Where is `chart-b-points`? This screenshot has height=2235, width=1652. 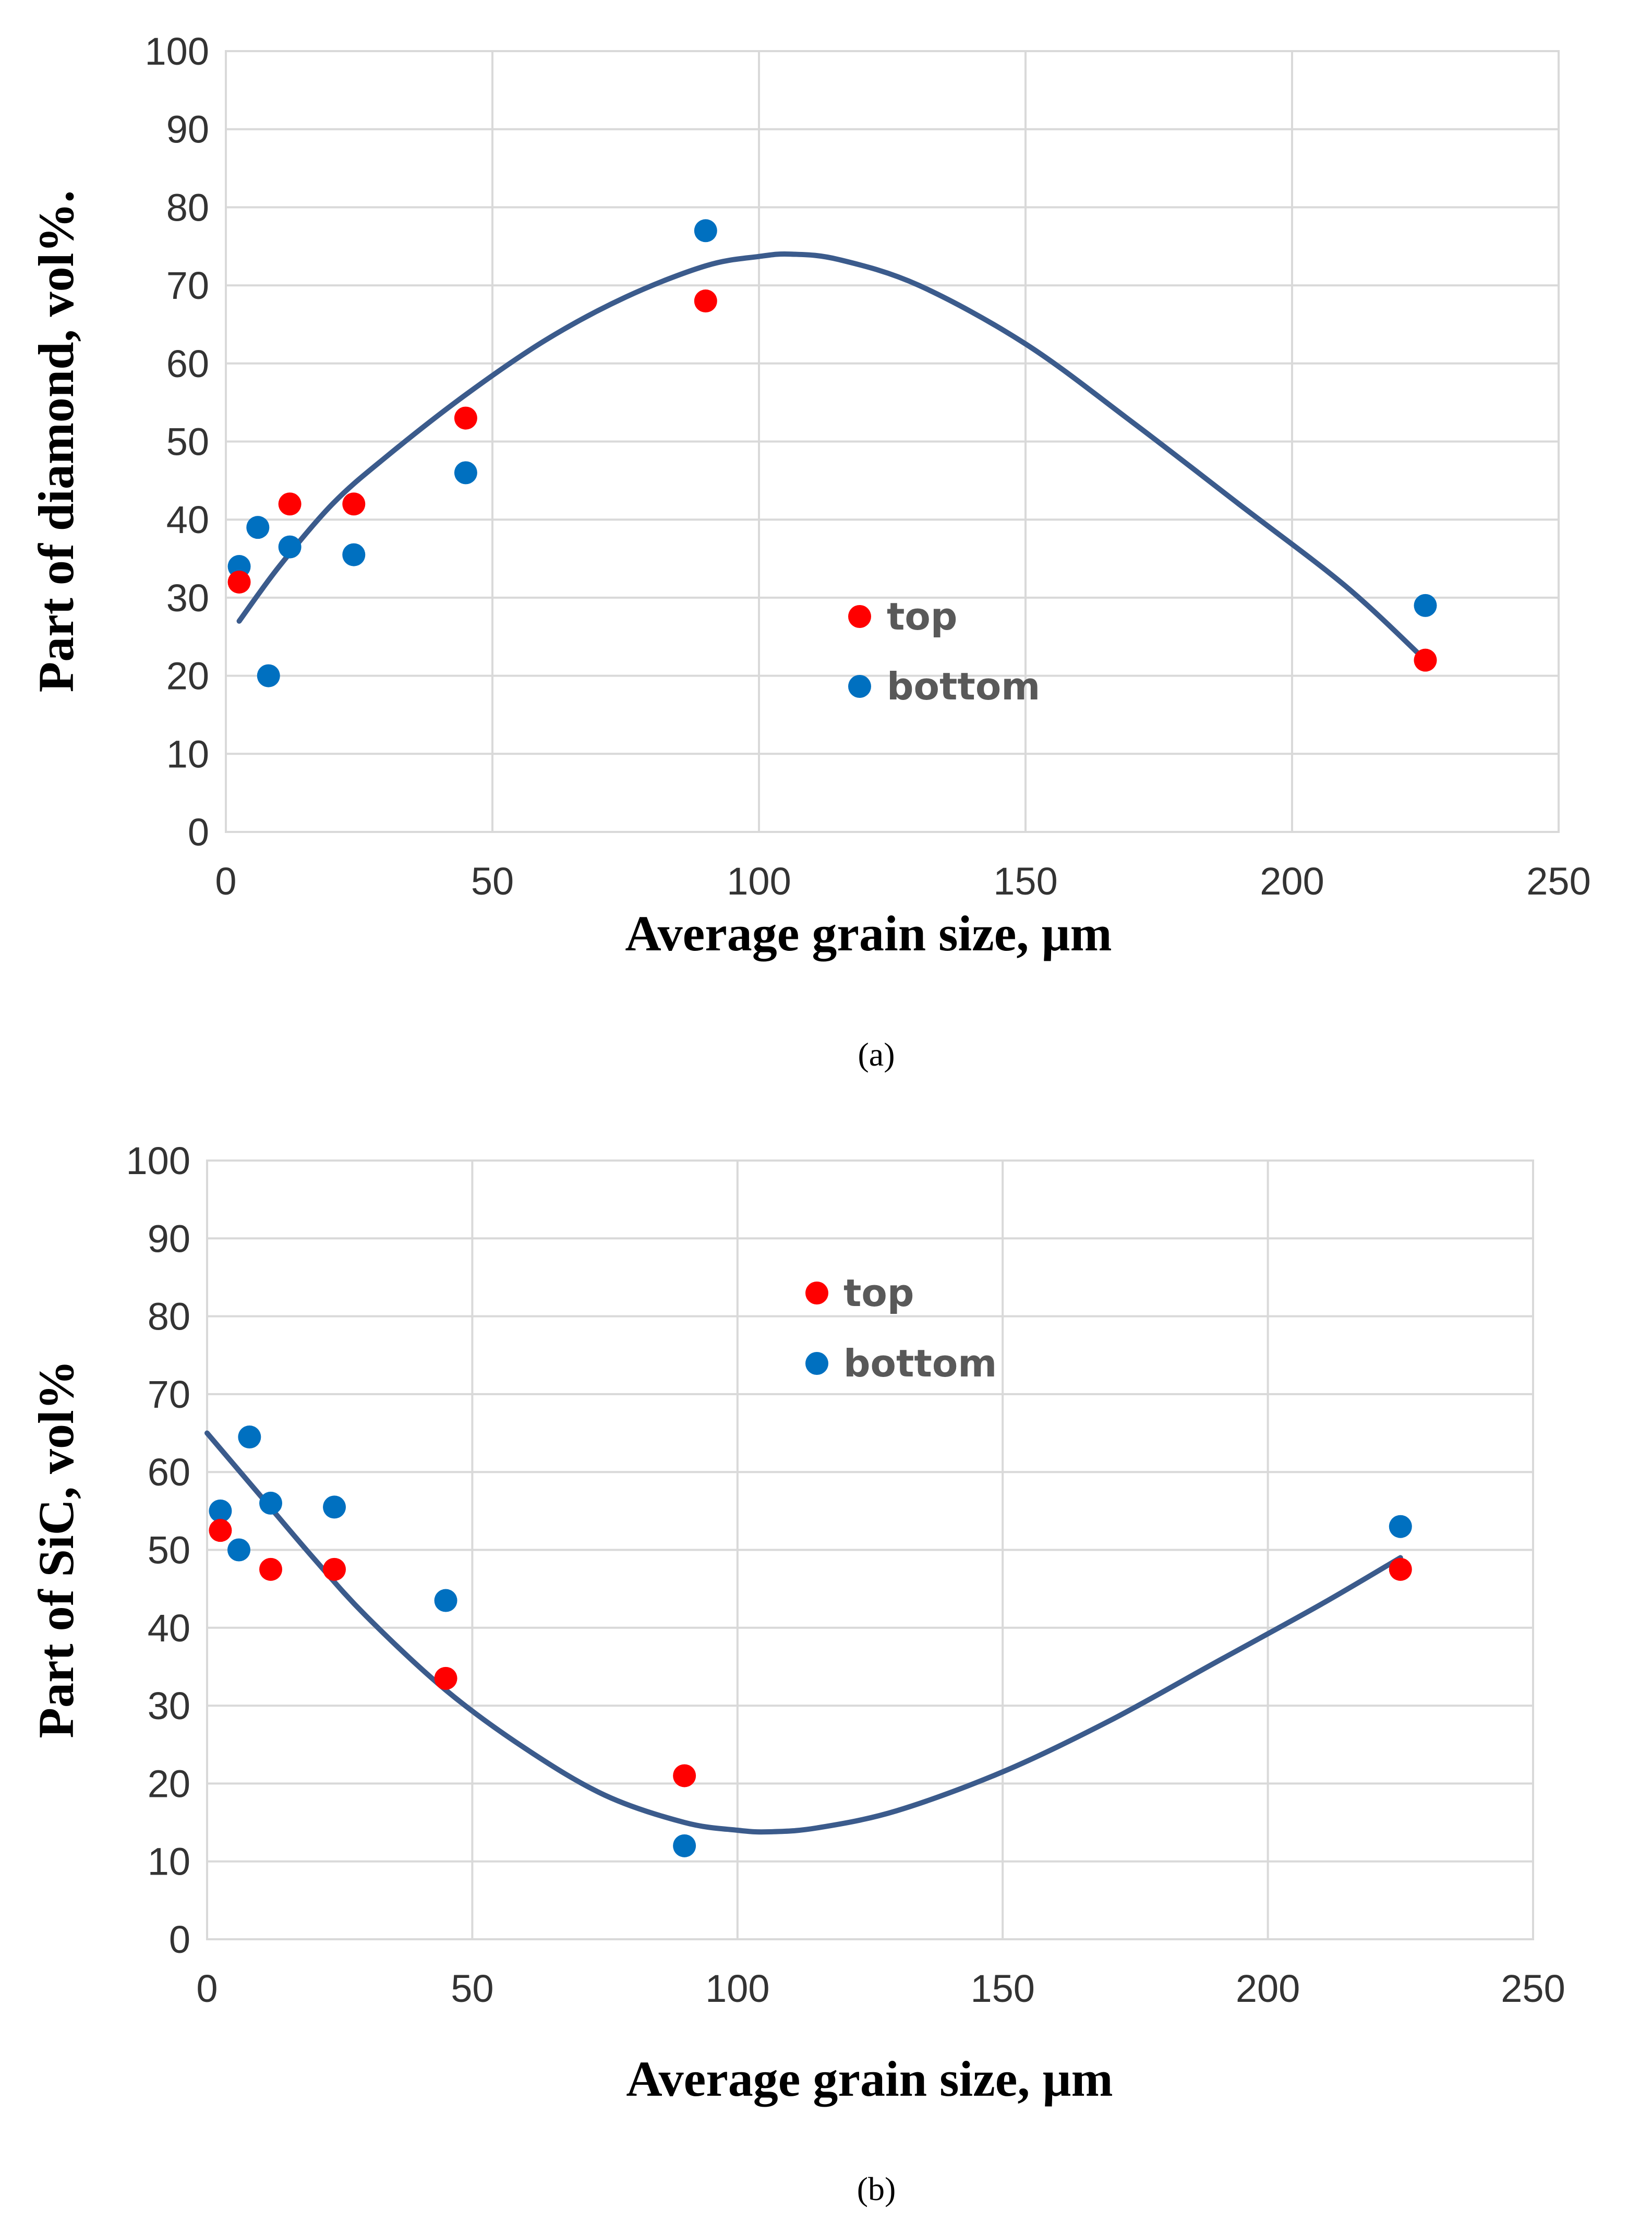
chart-b-points is located at coordinates (811, 1641).